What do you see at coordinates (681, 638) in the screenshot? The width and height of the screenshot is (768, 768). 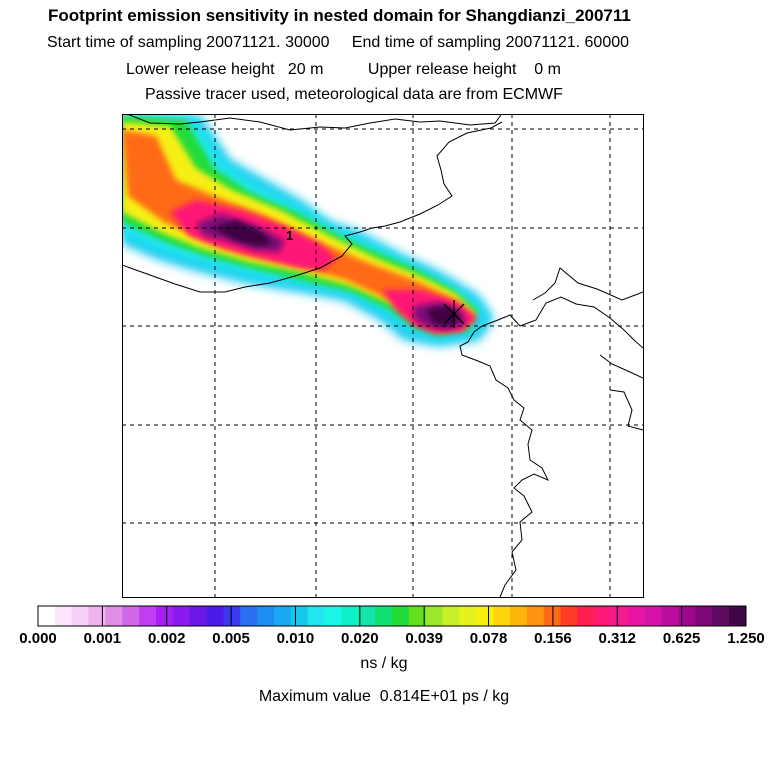 I see `colorbar-tick-label: 0.625` at bounding box center [681, 638].